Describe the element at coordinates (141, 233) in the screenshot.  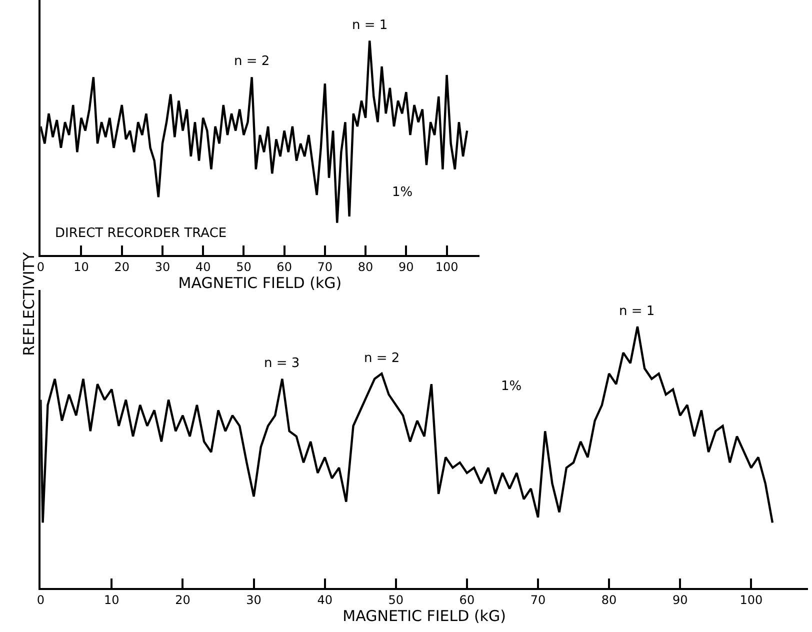
I see `annotation: DIRECT RECORDER TRACE` at that location.